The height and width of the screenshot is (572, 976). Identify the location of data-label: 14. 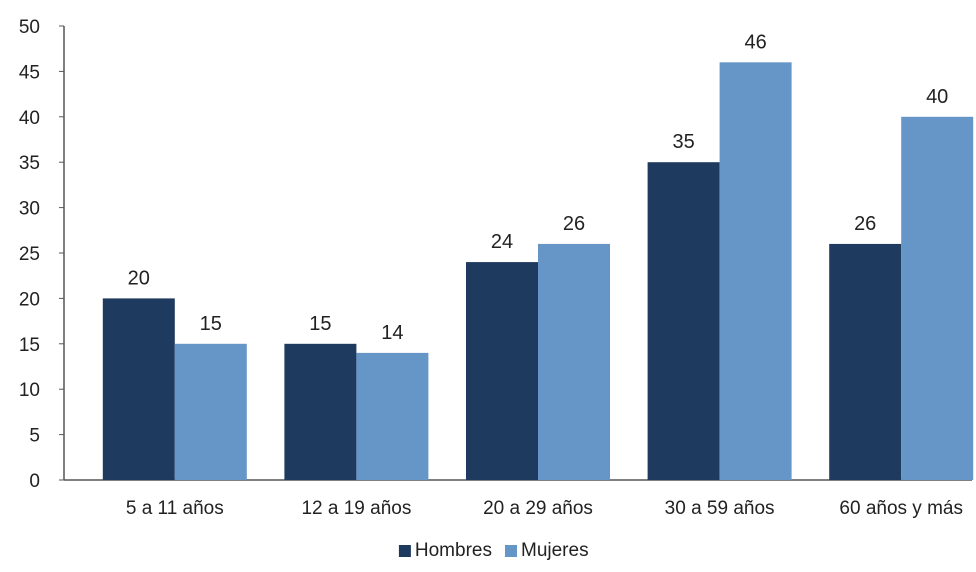
(392, 333).